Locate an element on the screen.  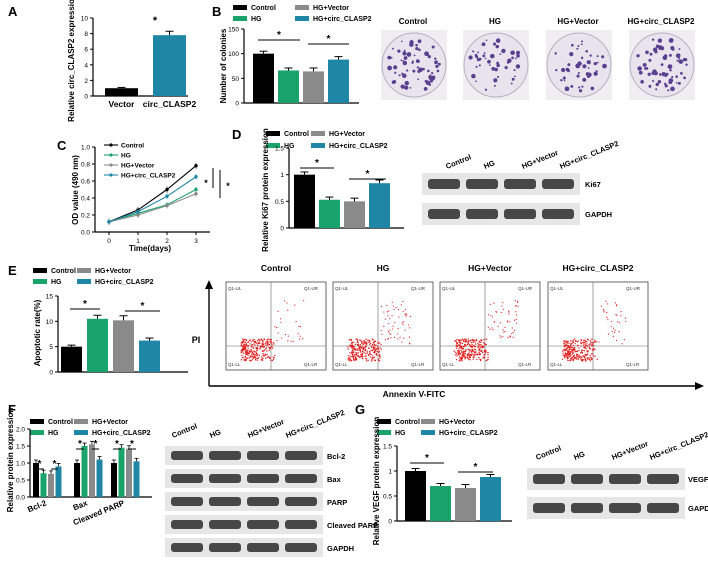
chartD-y-label: Relative Ki67 protein expression is located at coordinates (265, 190).